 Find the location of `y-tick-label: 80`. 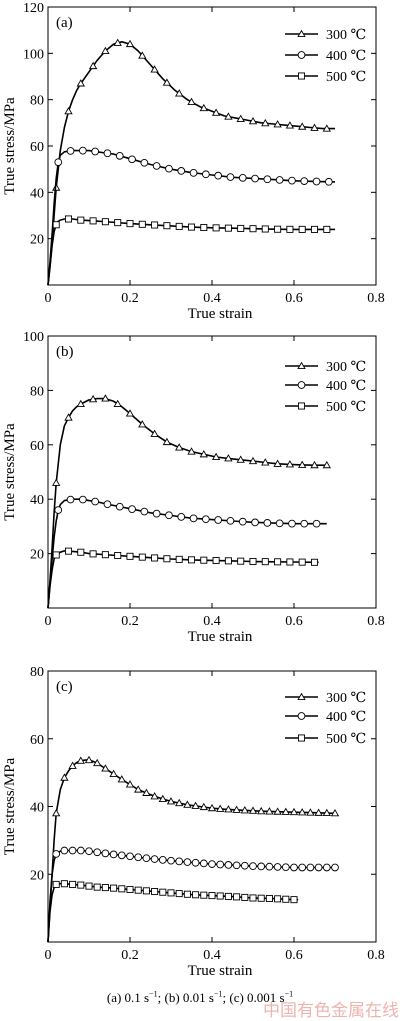

y-tick-label: 80 is located at coordinates (37, 672).